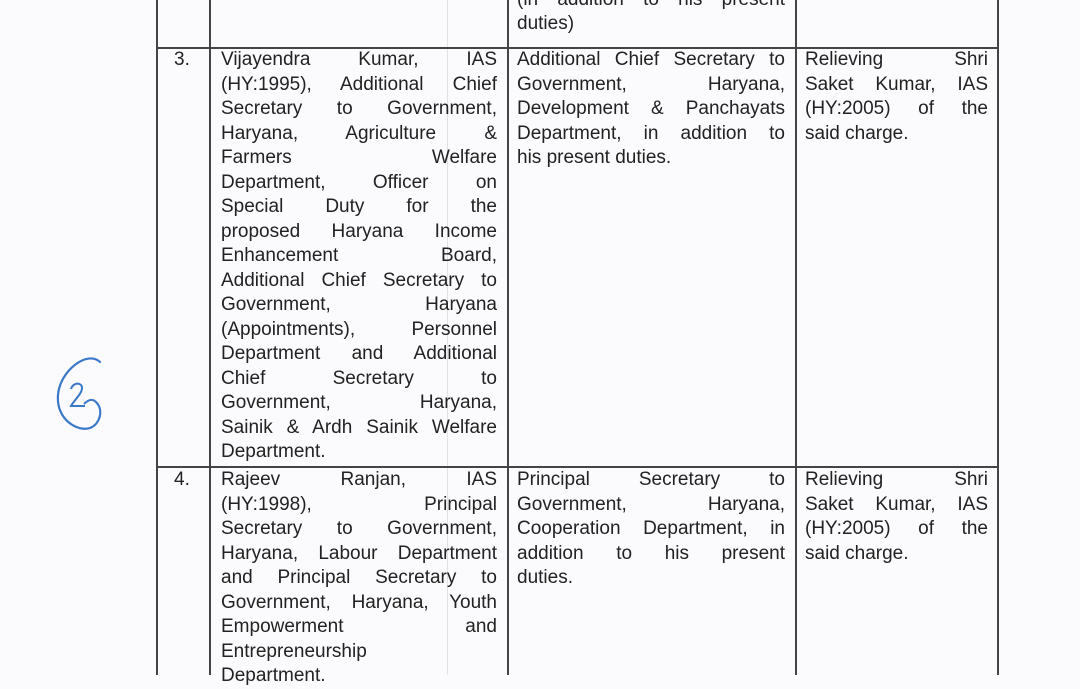 Image resolution: width=1080 pixels, height=689 pixels. Describe the element at coordinates (359, 427) in the screenshot. I see `text-line: Sainik & Ardh Sainik Welfare` at that location.